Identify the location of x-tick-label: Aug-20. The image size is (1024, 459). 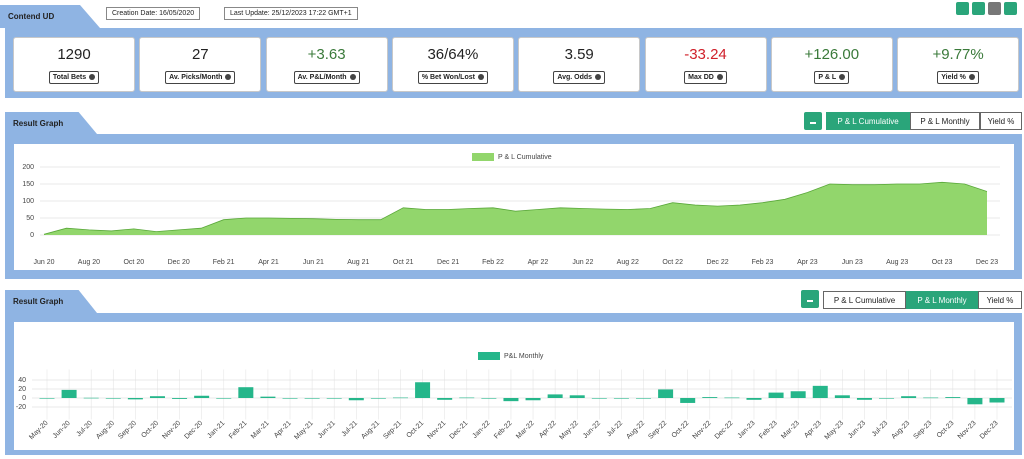
(105, 430).